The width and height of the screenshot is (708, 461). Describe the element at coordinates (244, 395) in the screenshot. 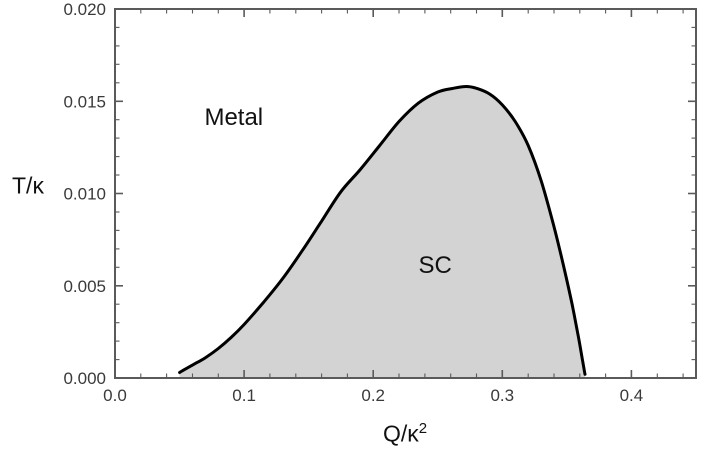

I see `x-tick-label: 0.1` at that location.